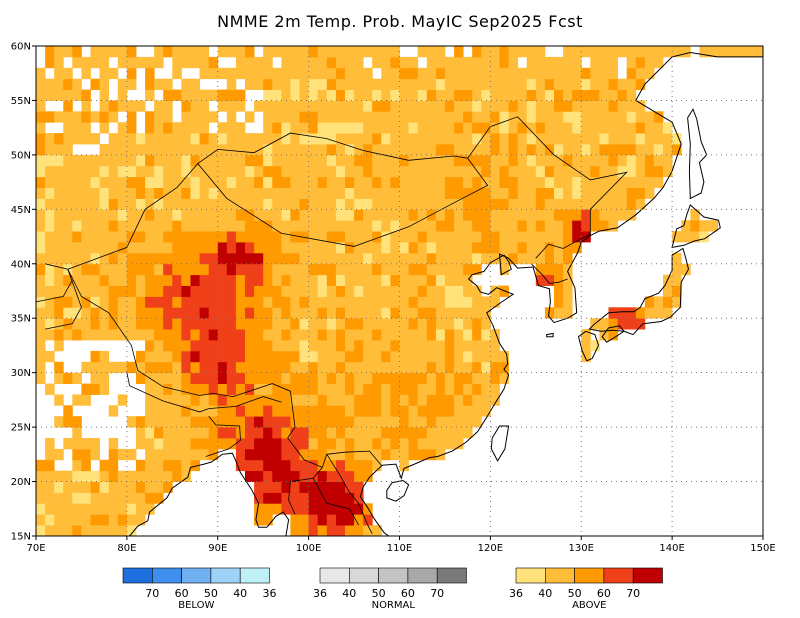 Image resolution: width=800 pixels, height=618 pixels. Describe the element at coordinates (398, 490) in the screenshot. I see `hainan-coastline` at that location.